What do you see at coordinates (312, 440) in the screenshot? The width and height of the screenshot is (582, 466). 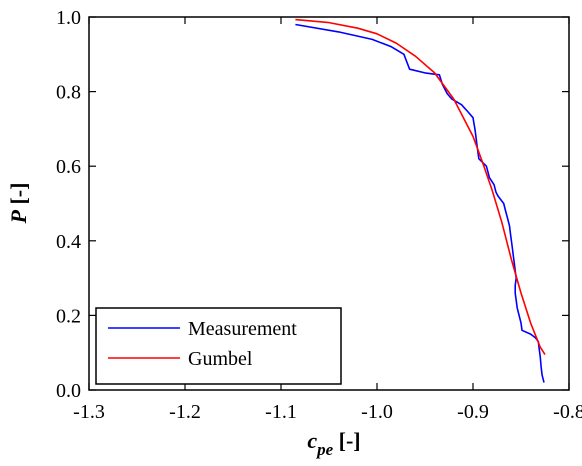 I see `x-axis-label-main: c` at bounding box center [312, 440].